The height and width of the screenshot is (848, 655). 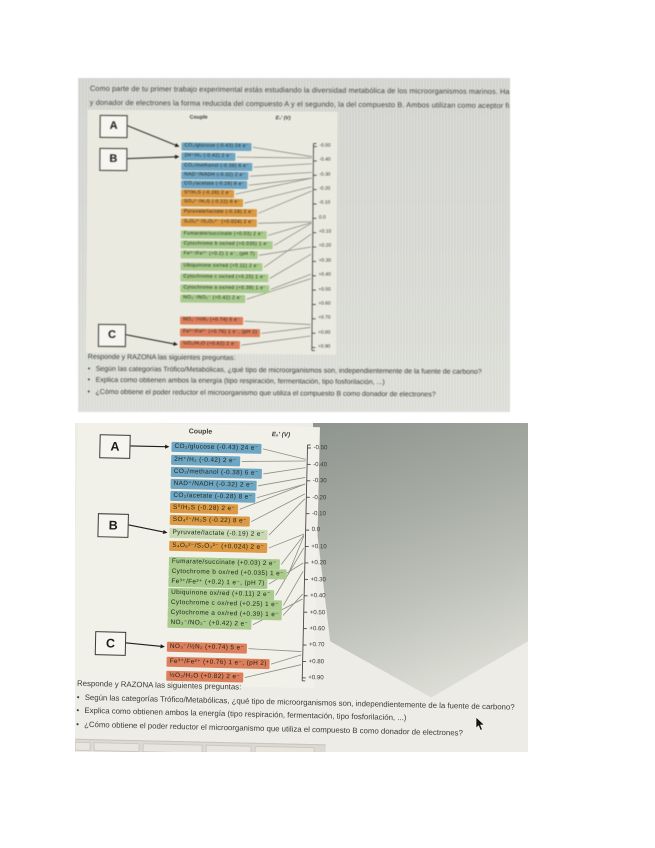 I want to click on redox-couple-row: S₄O₆²⁻/S₂O₃²⁻ (+0.024) 2 e⁻, so click(x=219, y=223).